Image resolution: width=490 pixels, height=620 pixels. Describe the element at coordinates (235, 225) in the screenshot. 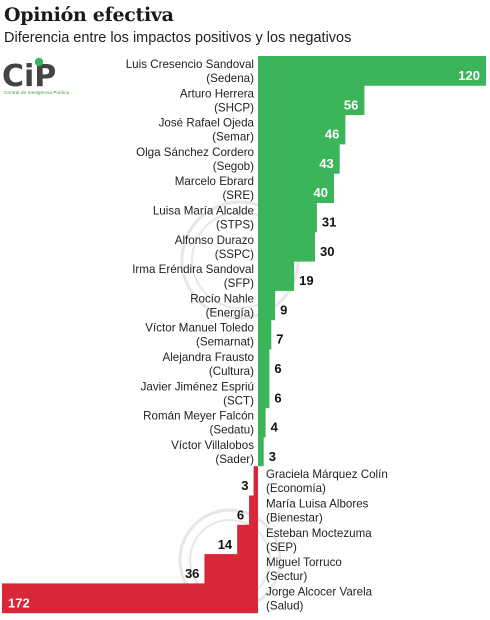

I see `agency-label-5: (STPS)` at that location.